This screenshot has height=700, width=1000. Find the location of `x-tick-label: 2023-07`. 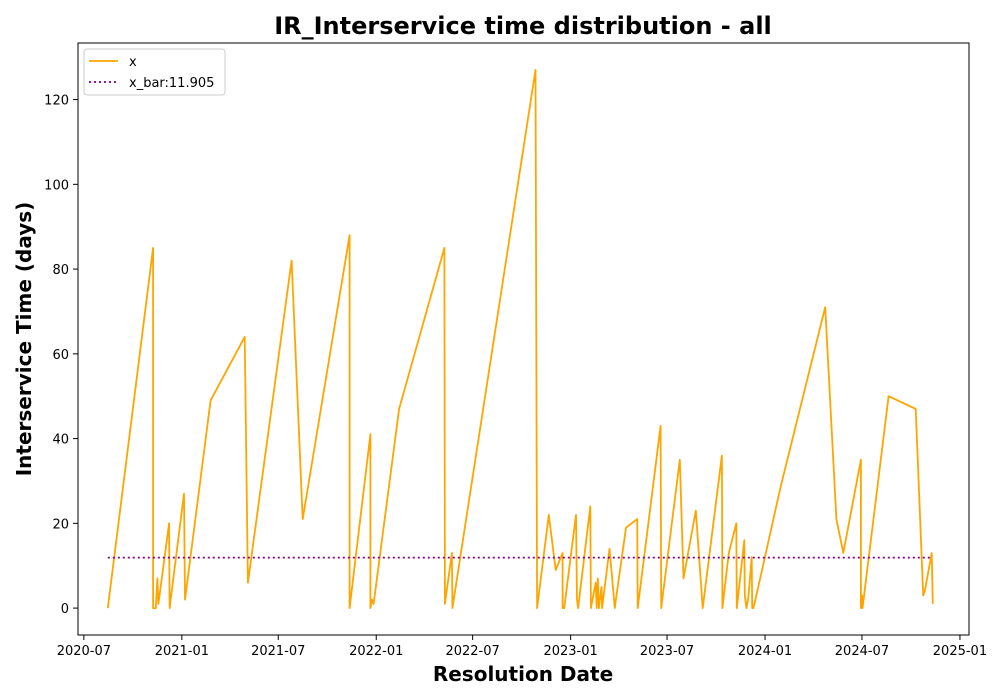

x-tick-label: 2023-07 is located at coordinates (667, 651).